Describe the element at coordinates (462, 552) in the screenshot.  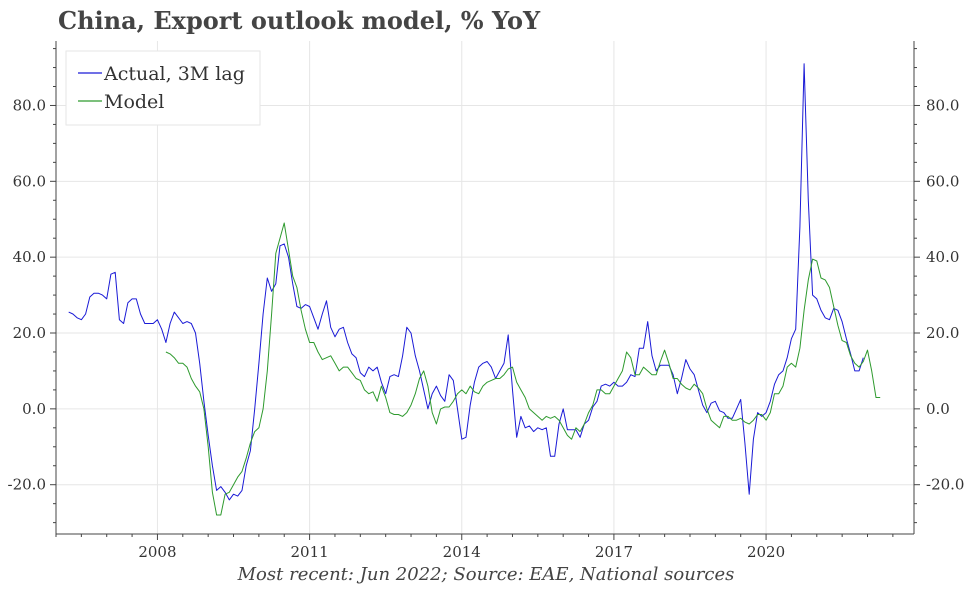
I see `x-tick-label: 2014` at that location.